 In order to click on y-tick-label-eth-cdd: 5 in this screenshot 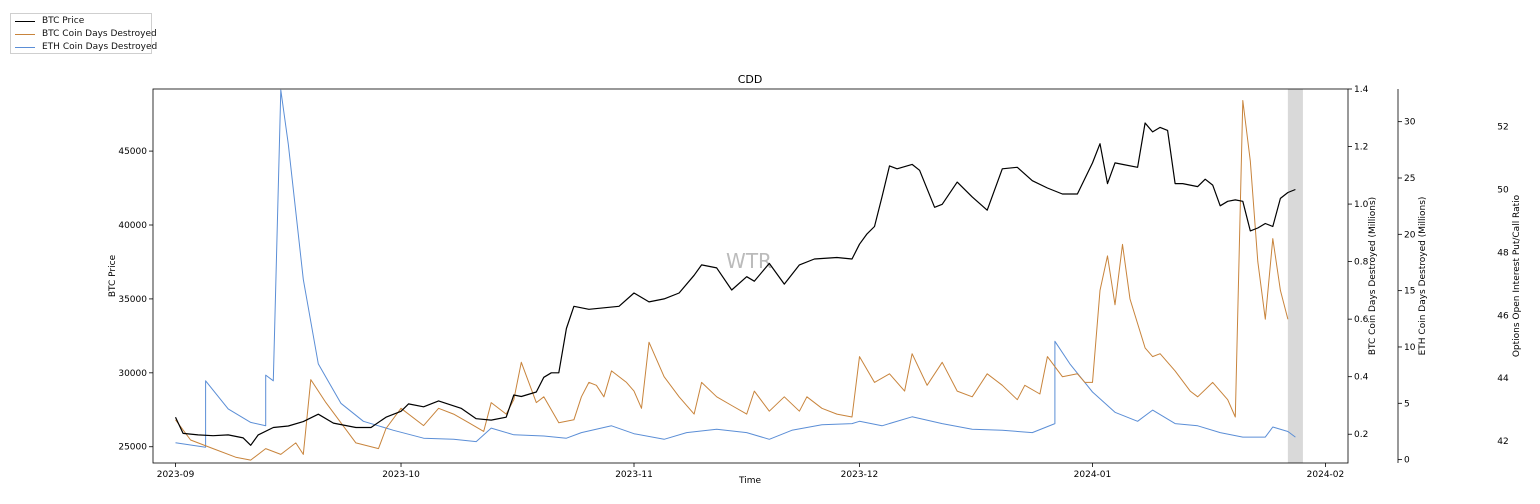, I will do `click(1407, 404)`.